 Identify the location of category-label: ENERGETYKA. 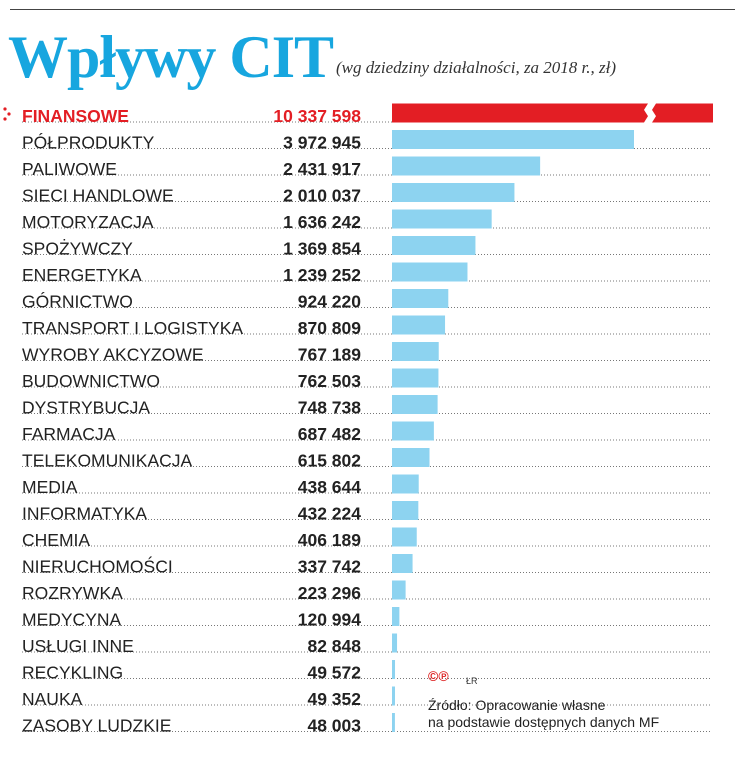
(82, 275).